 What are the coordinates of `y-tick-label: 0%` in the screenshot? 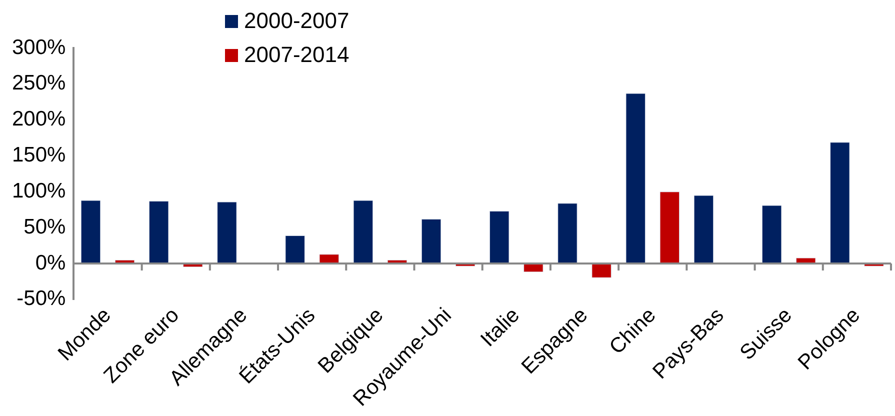 It's located at (50, 262).